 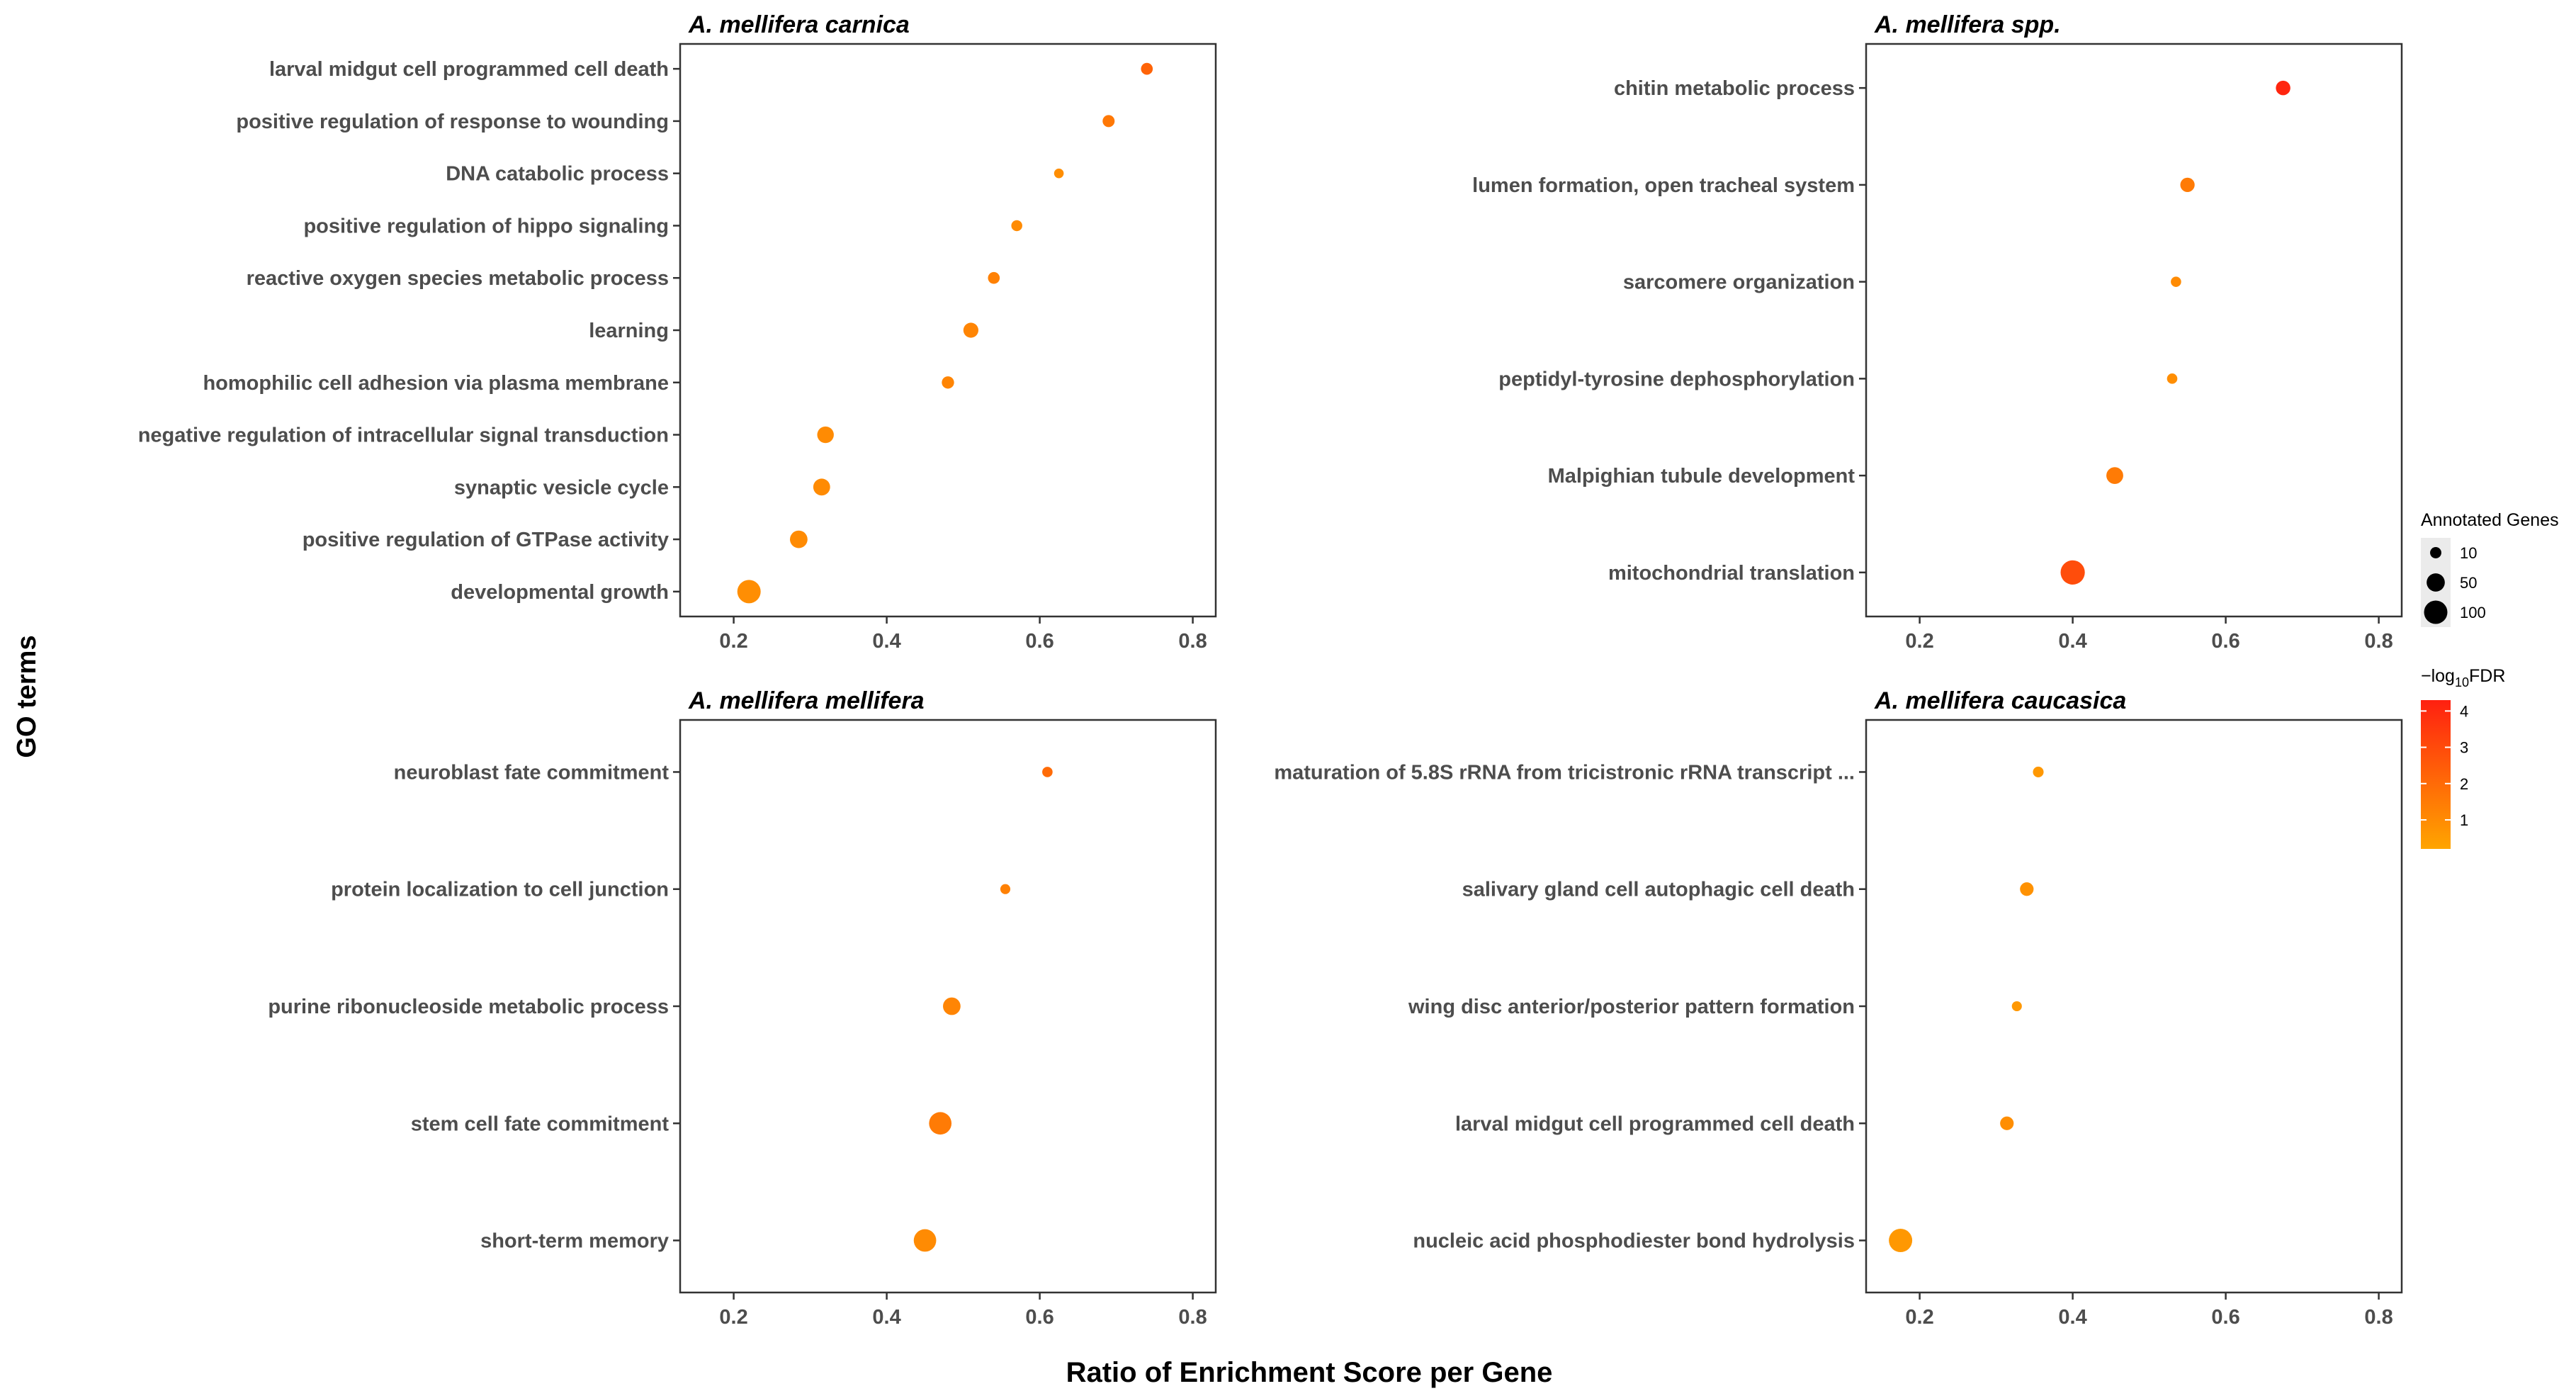 I want to click on go-term-label: neuroblast fate commitment, so click(x=532, y=772).